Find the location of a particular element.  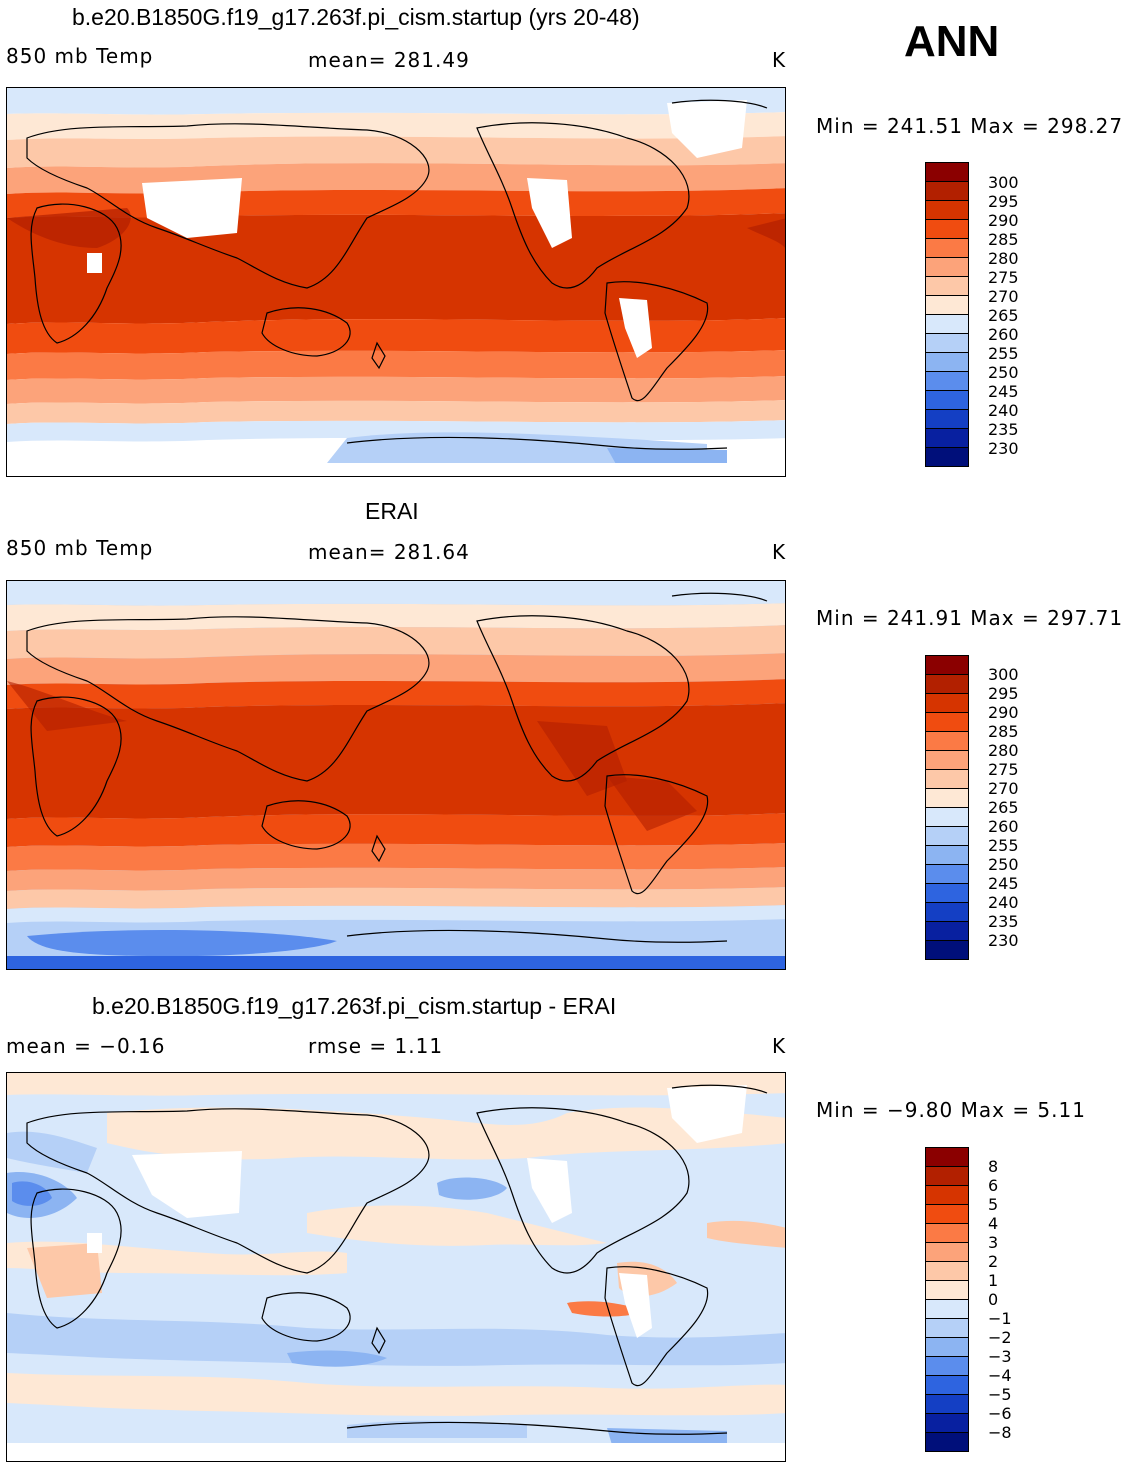

panel2-colorbar-label: 230 is located at coordinates (1003, 940).